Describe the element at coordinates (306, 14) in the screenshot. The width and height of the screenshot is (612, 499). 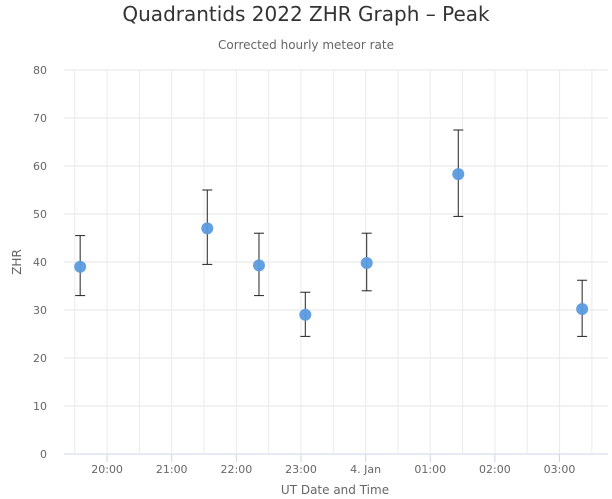
I see `chart-title: Quadrantids 2022 ZHR Graph – Peak` at that location.